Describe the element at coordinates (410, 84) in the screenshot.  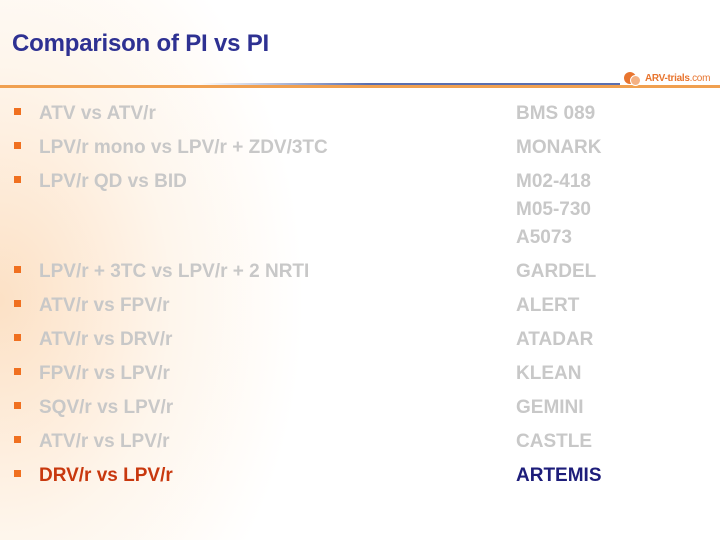
I see `title-divider-blue` at that location.